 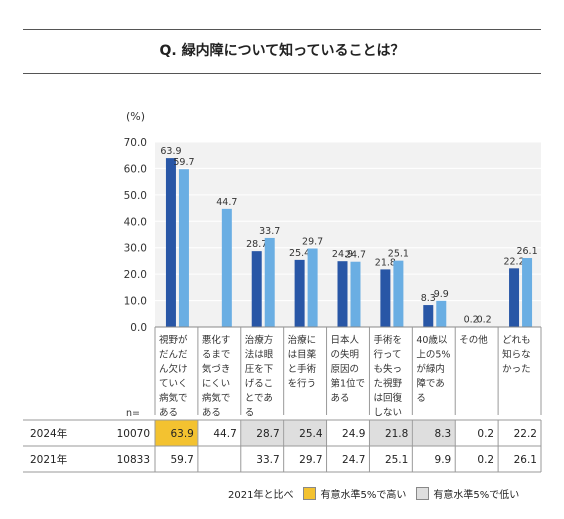 I want to click on table-cell-value: 29.7, so click(x=310, y=460).